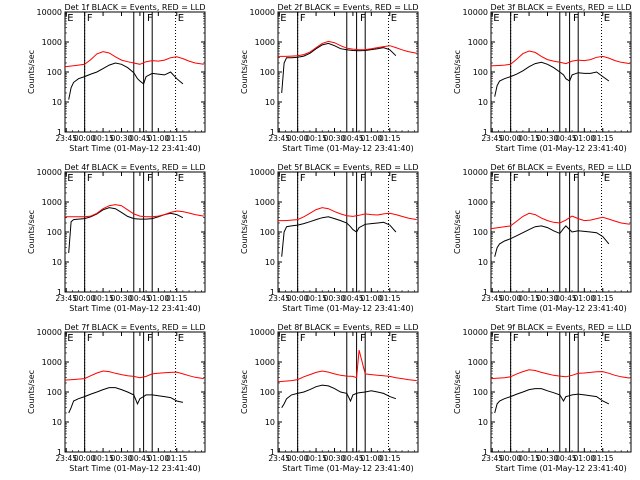 The image size is (640, 480). I want to click on chart-title: Det 7f BLACK = Events, RED = LLD, so click(134, 327).